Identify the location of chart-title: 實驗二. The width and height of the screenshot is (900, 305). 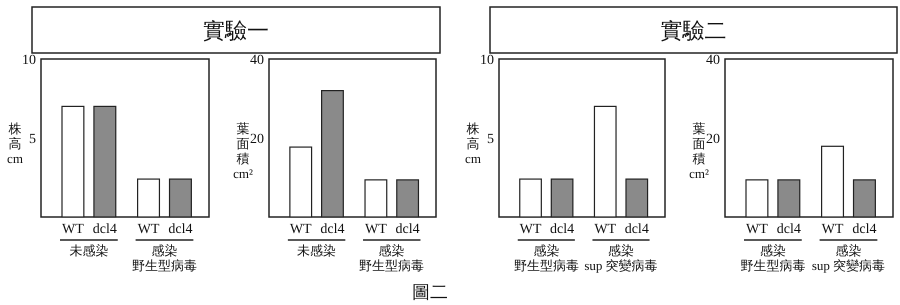
(693, 30).